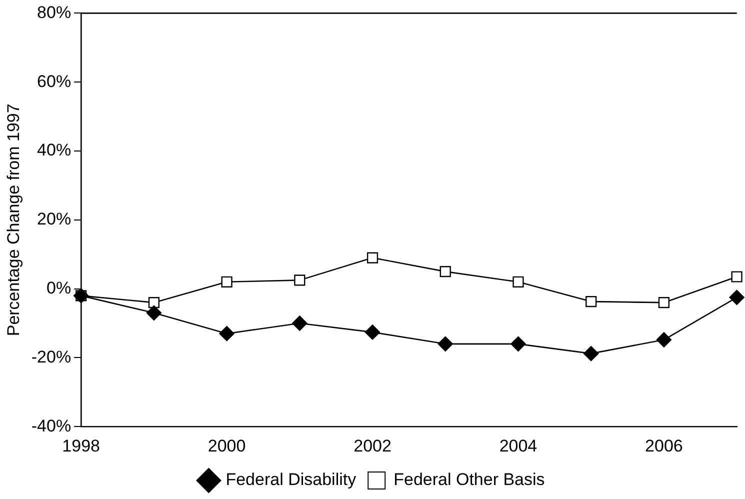 This screenshot has height=499, width=745. I want to click on x-tick-label: 1998, so click(81, 446).